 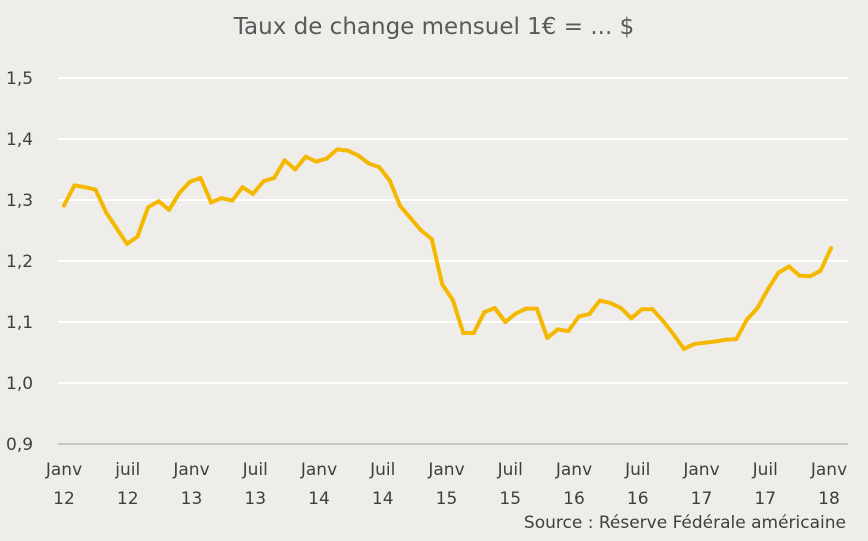 I want to click on x-tick-label: 15, so click(x=447, y=499).